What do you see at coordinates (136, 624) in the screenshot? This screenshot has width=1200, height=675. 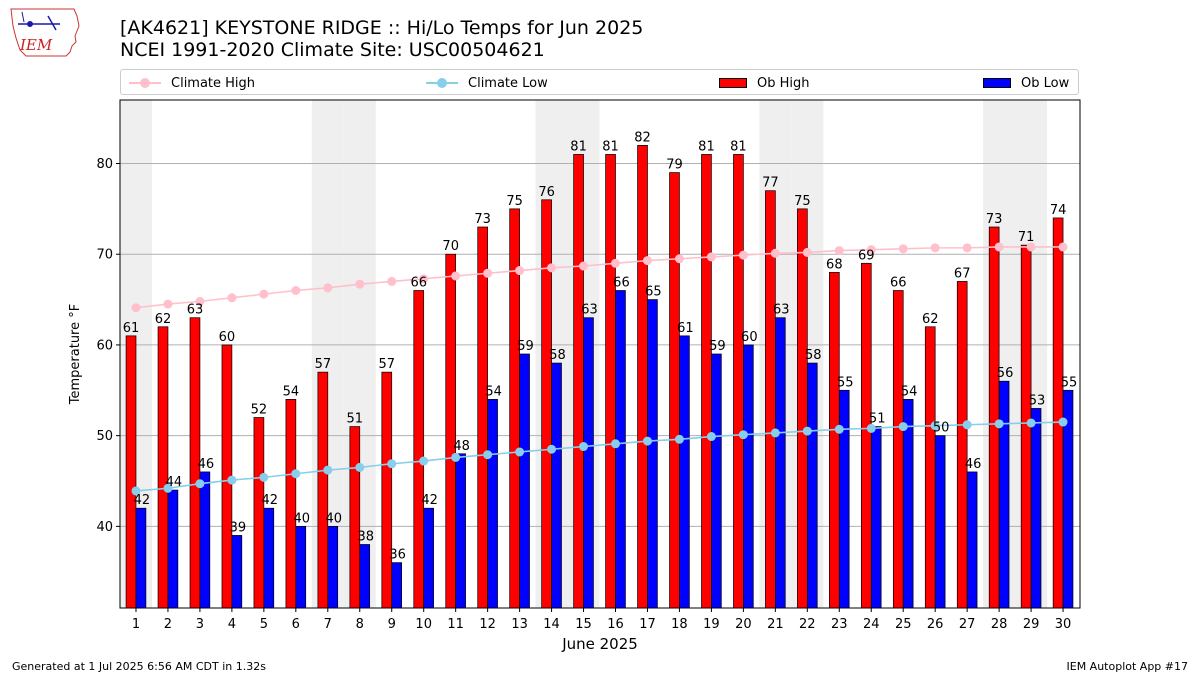 I see `x-tick-label: 1` at bounding box center [136, 624].